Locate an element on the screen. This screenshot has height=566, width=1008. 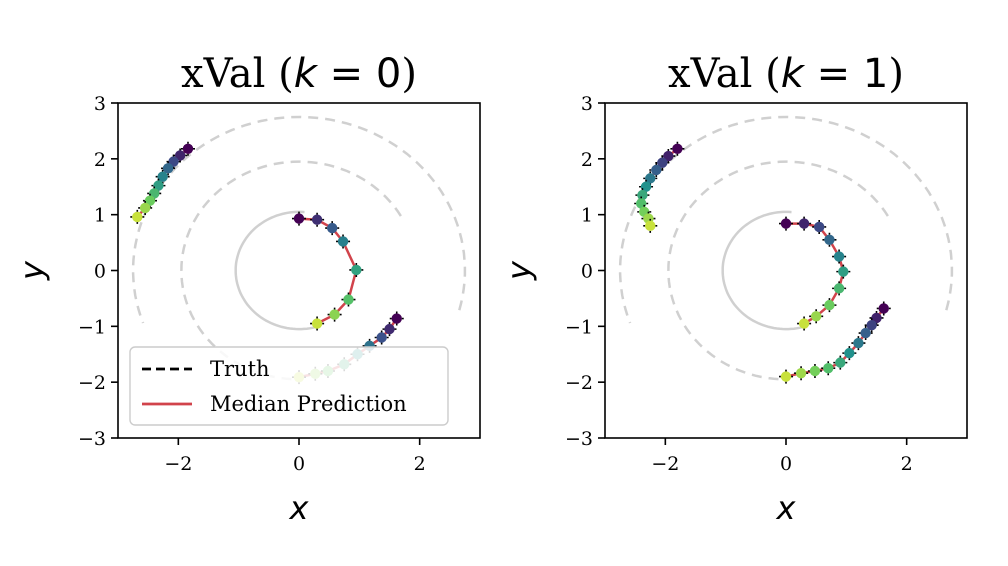
legend: Truth Median Prediction is located at coordinates (289, 386).